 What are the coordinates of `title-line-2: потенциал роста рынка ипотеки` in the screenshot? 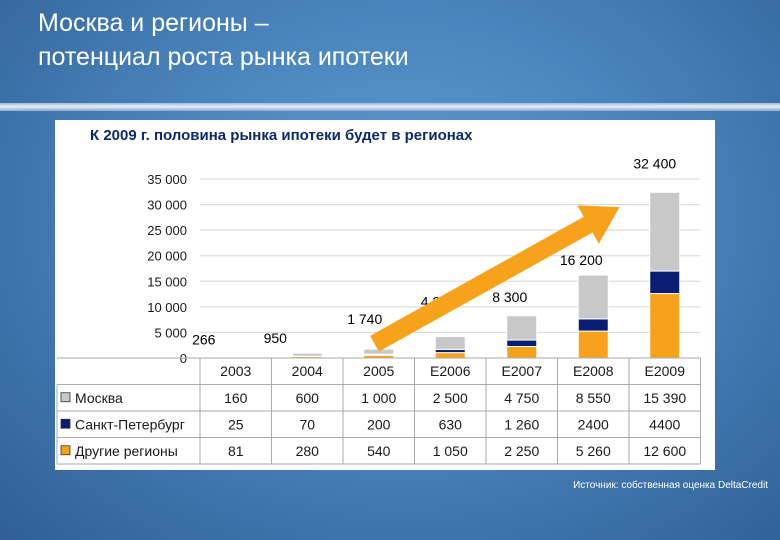 It's located at (223, 57).